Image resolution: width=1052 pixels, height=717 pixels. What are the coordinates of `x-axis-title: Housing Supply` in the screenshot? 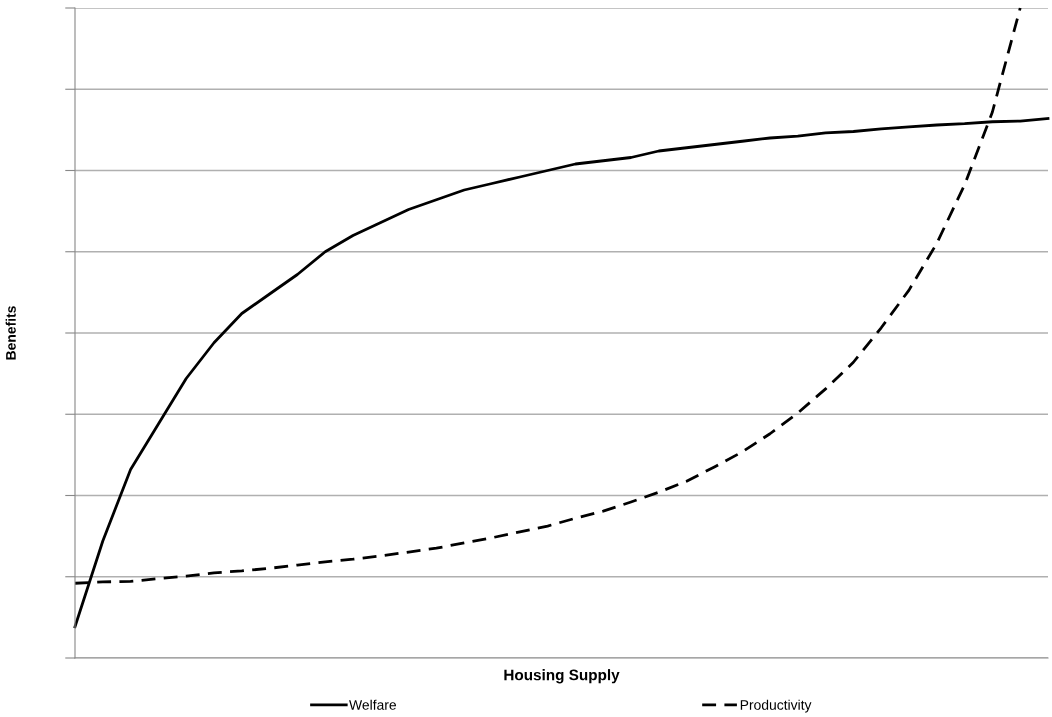 It's located at (562, 676).